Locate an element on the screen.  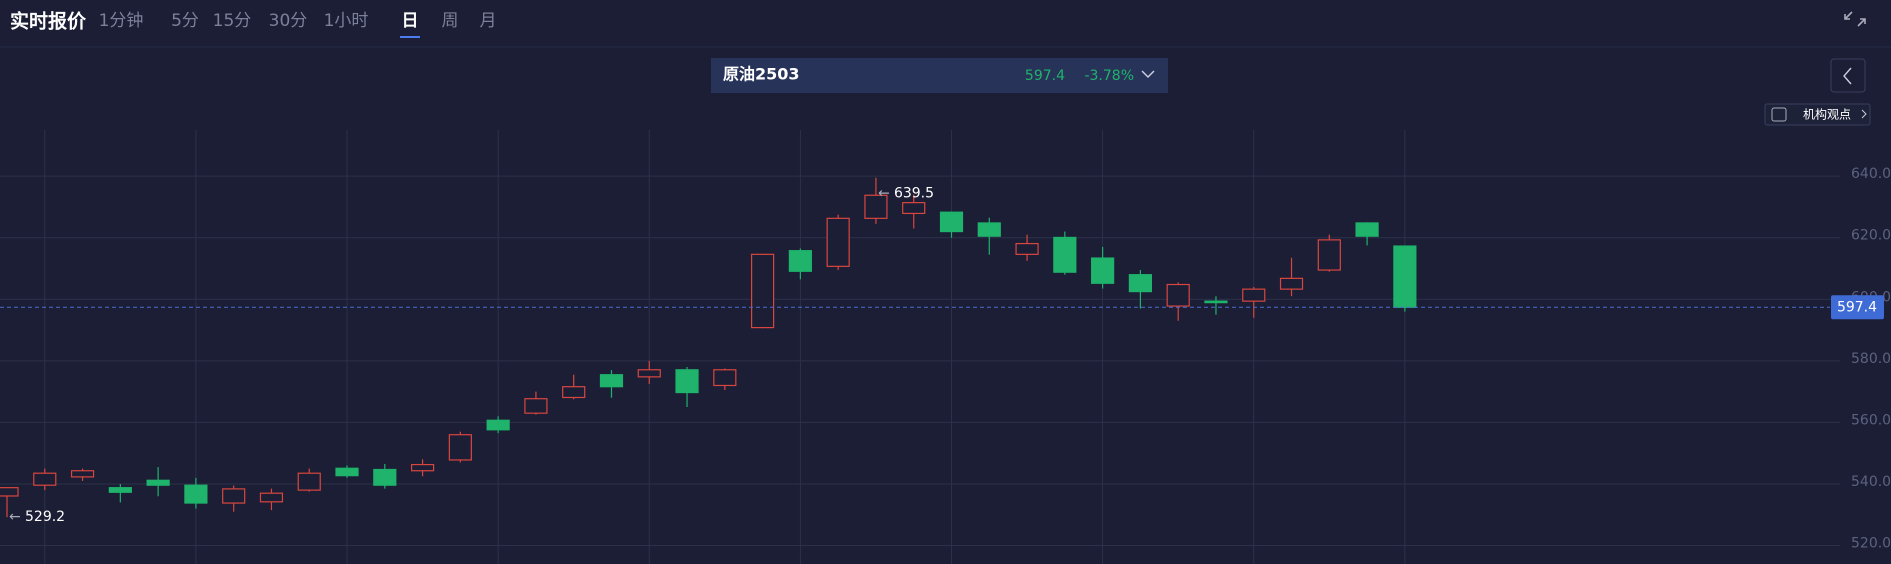
tab: 30分 is located at coordinates (288, 21).